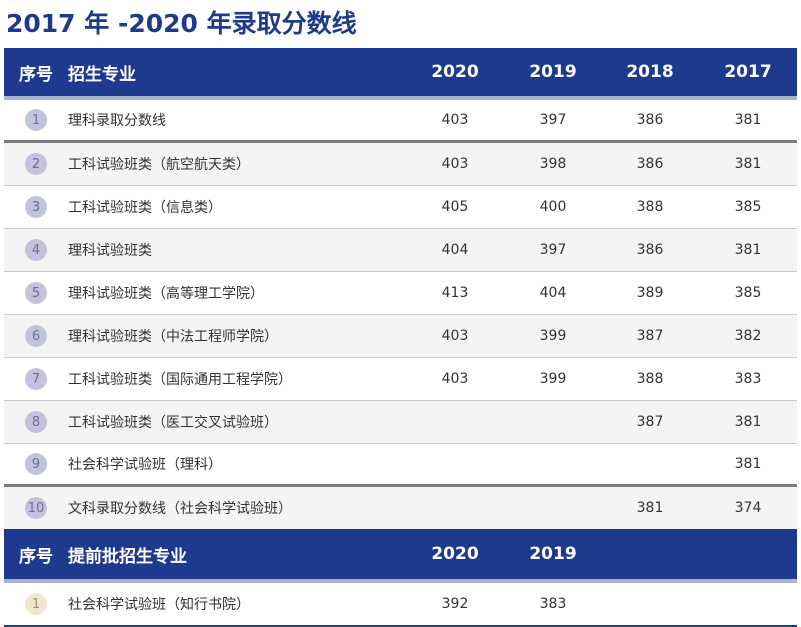 The image size is (801, 627). I want to click on row-number-badge: 10, so click(36, 508).